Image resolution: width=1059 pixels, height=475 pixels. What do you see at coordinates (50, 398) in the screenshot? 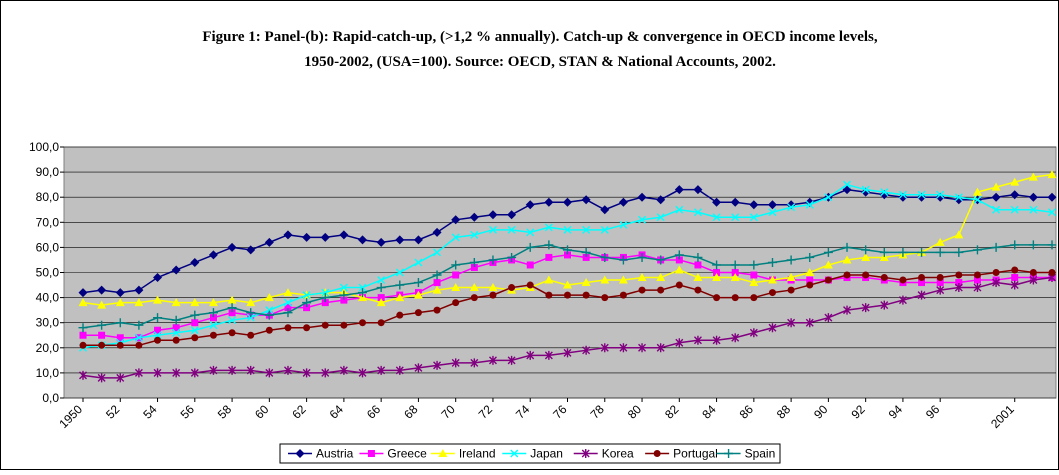
I see `y-tick-label: 0,0` at bounding box center [50, 398].